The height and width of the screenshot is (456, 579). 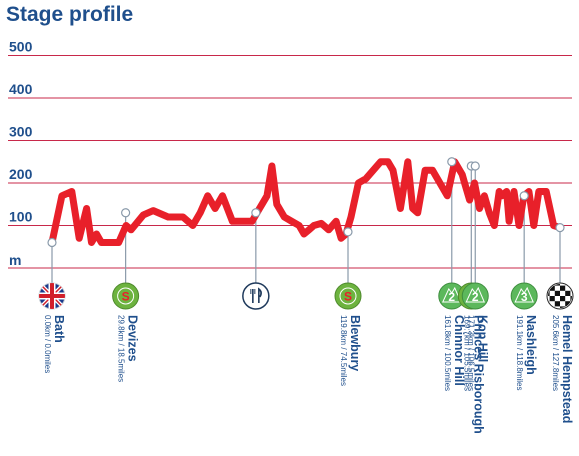 I want to click on y-tick-labels: 100 200 300 400 500, so click(x=21, y=132).